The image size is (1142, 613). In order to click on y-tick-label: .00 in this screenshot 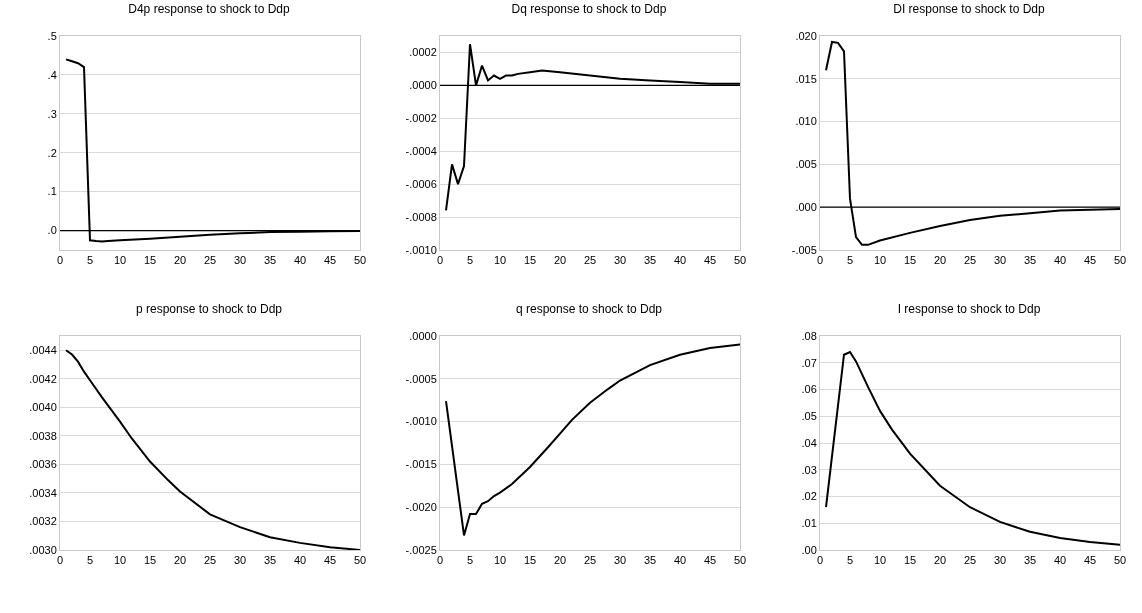, I will do `click(809, 549)`.